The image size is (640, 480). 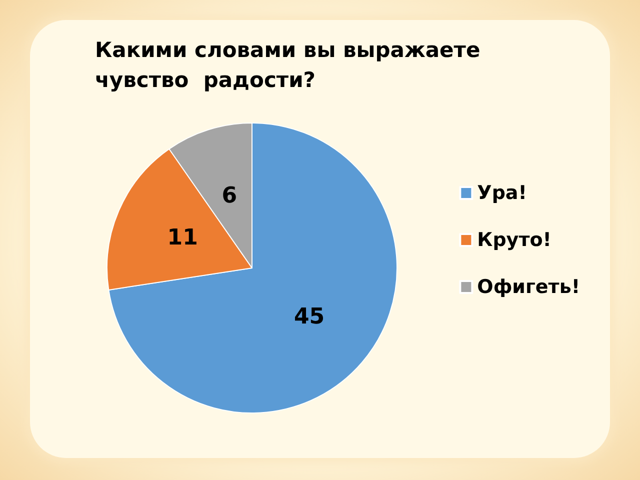 I want to click on data-label: 6, so click(x=230, y=195).